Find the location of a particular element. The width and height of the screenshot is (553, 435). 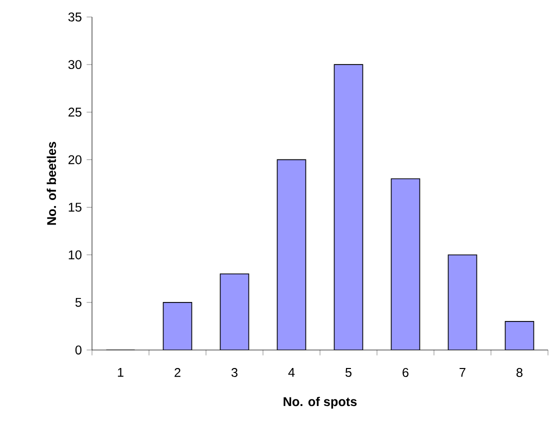

x-axis-title: No. of spots is located at coordinates (320, 402).